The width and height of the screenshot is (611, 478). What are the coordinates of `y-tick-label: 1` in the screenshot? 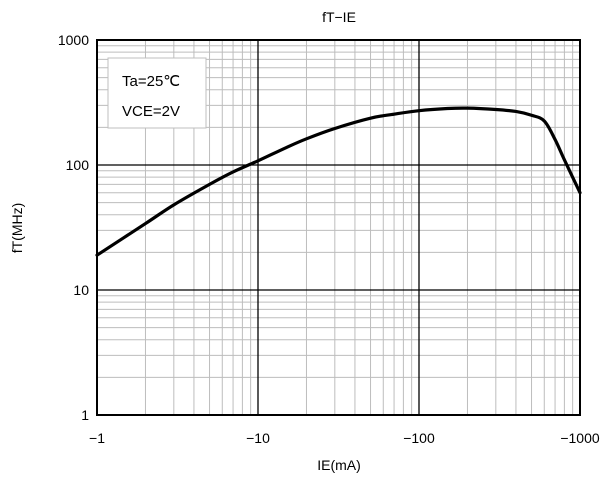 It's located at (85, 415).